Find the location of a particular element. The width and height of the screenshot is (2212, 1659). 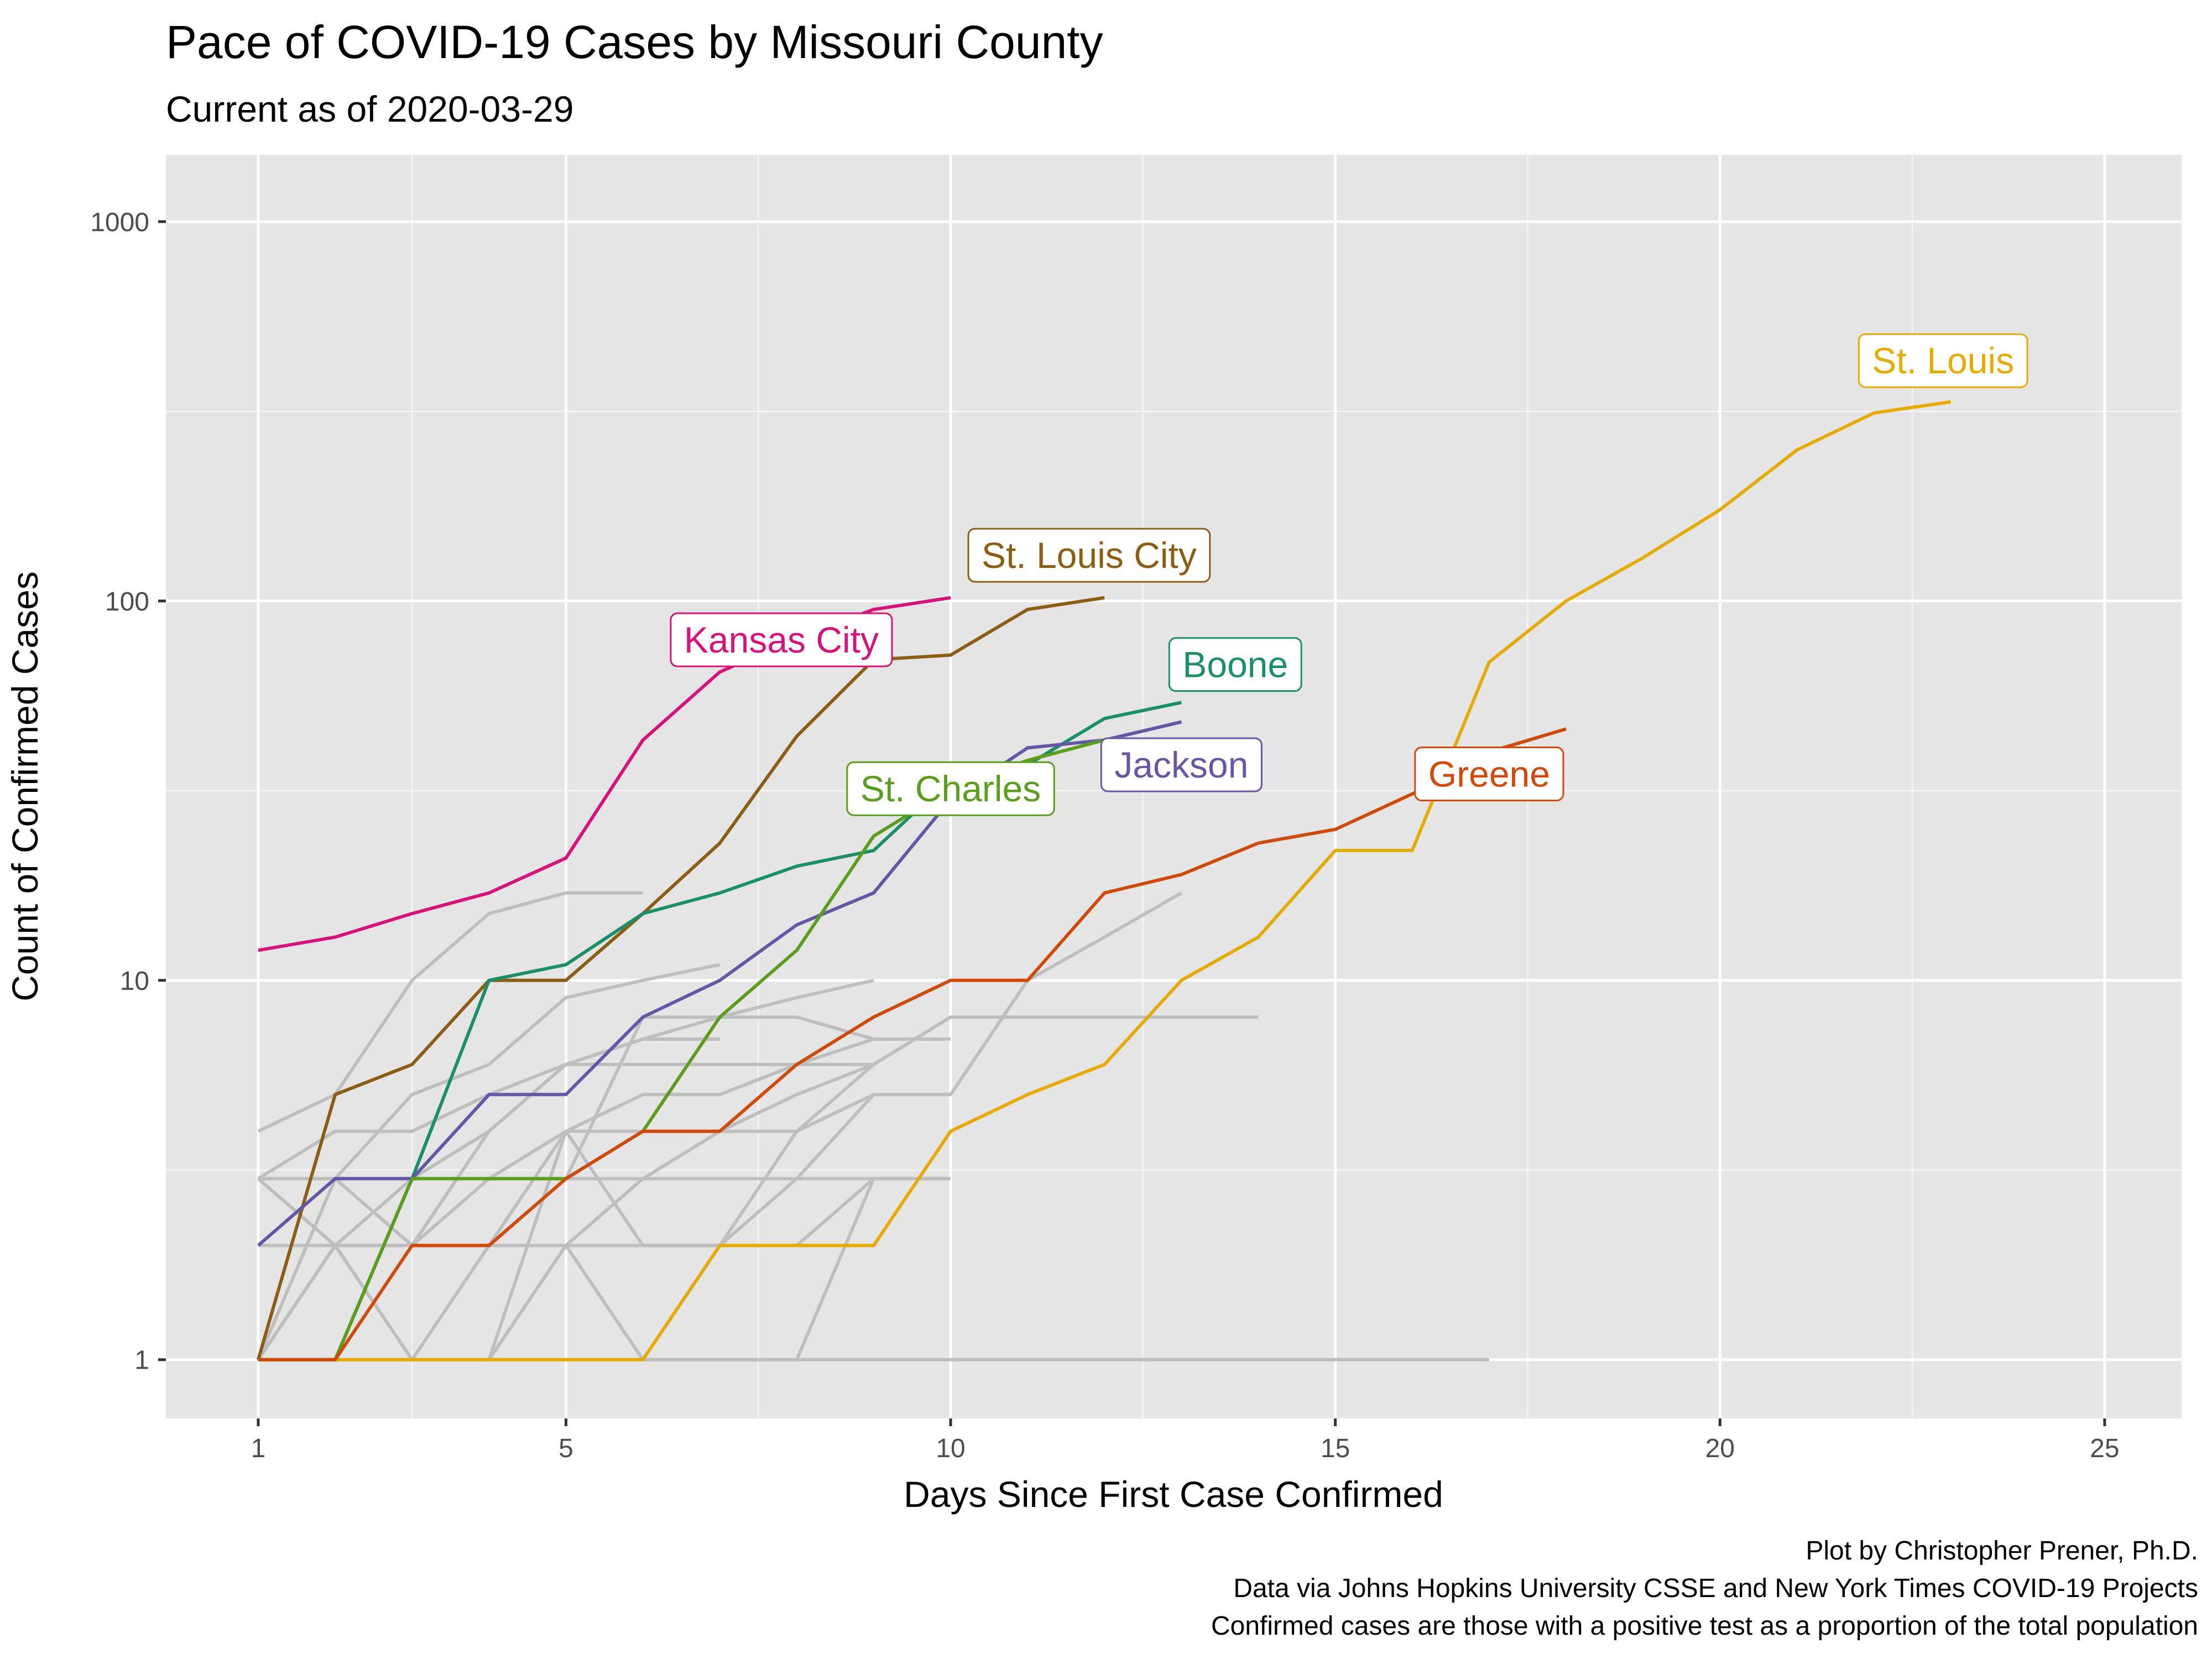

caption-line-1: Plot by Christopher Prener, Ph.D. is located at coordinates (2002, 1551).